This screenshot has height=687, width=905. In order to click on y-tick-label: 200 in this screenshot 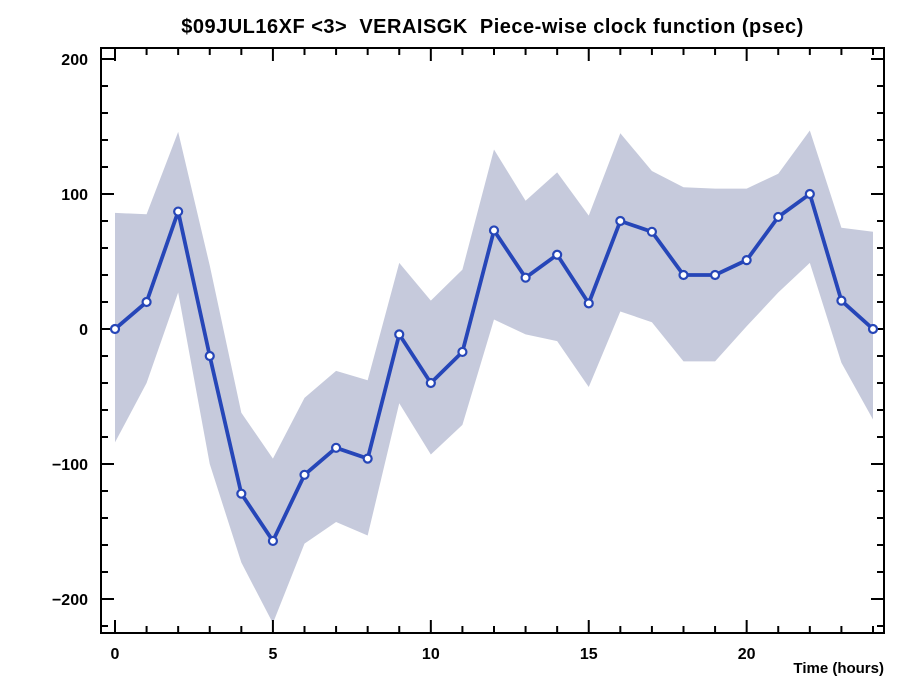, I will do `click(74, 60)`.